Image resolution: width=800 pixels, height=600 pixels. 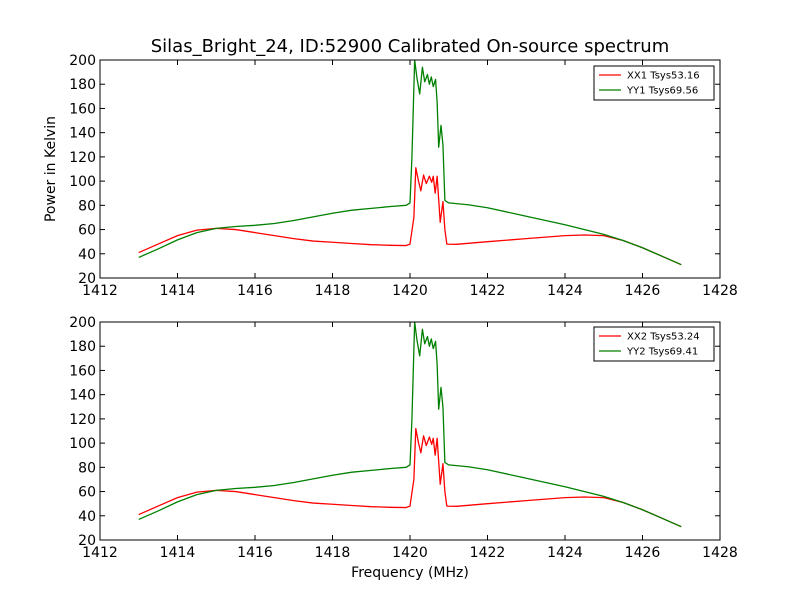 What do you see at coordinates (663, 76) in the screenshot?
I see `legend-label: XX1 Tsys53.16` at bounding box center [663, 76].